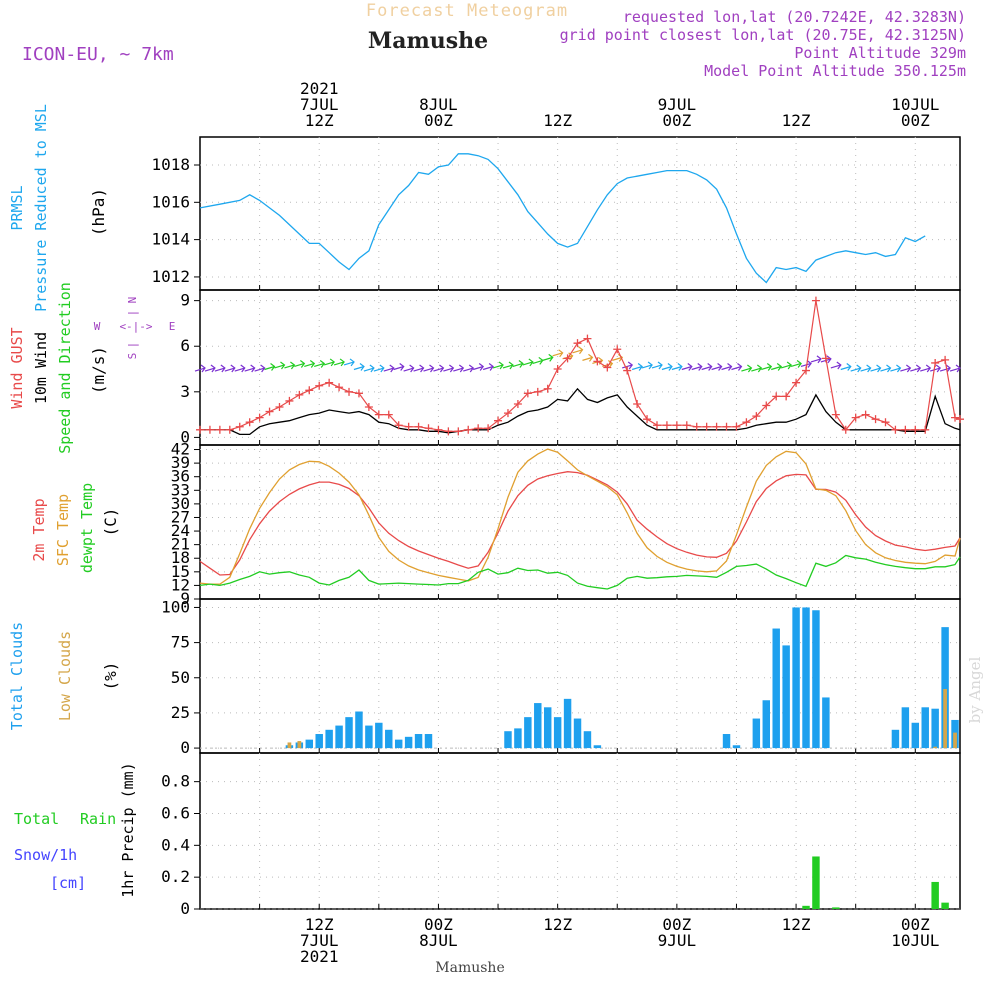 This screenshot has width=1000, height=1000. Describe the element at coordinates (185, 598) in the screenshot. I see `temperature-y-tick-label: 9` at that location.